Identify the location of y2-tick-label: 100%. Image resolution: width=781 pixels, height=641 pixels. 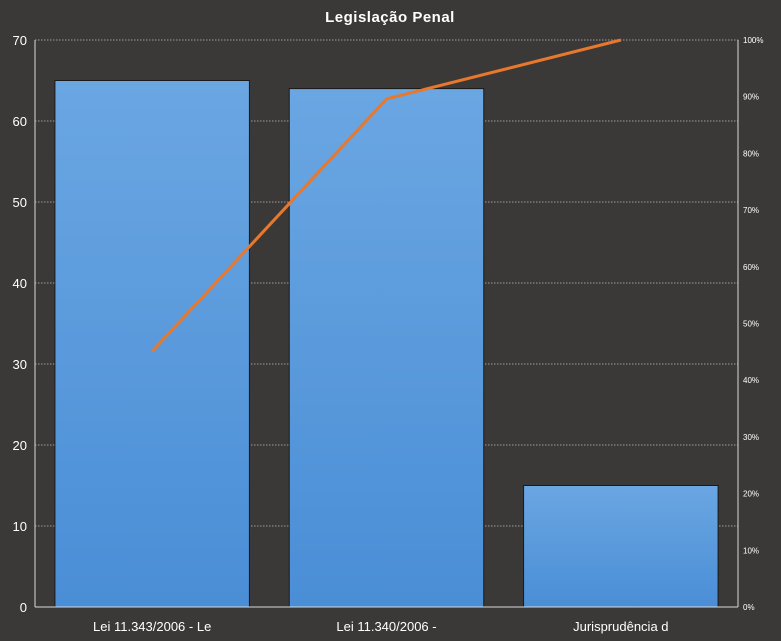
(753, 40).